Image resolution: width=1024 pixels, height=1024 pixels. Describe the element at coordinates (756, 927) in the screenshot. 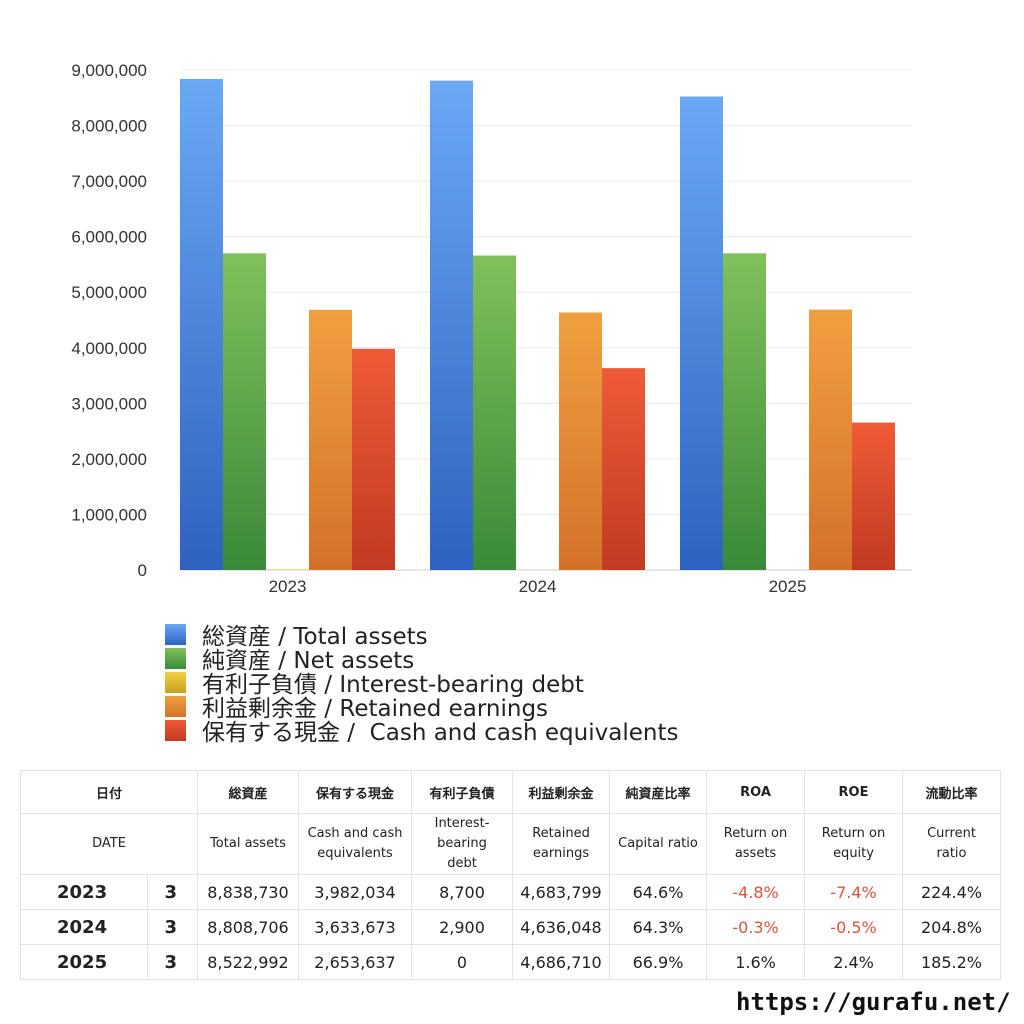

I see `cell-roa: -0.3%` at that location.